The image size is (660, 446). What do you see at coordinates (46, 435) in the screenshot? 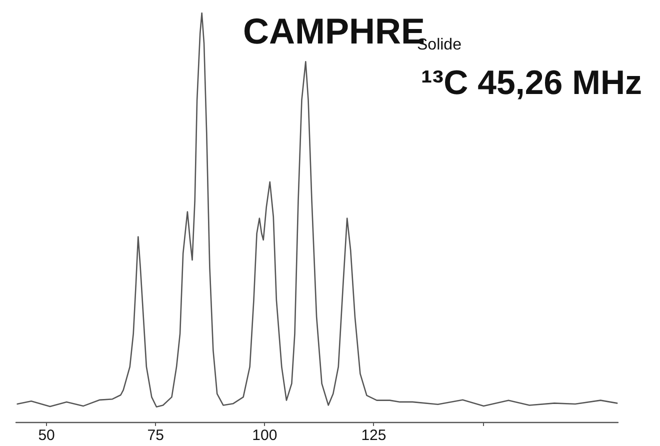
I see `x-tick-label: 50` at bounding box center [46, 435].